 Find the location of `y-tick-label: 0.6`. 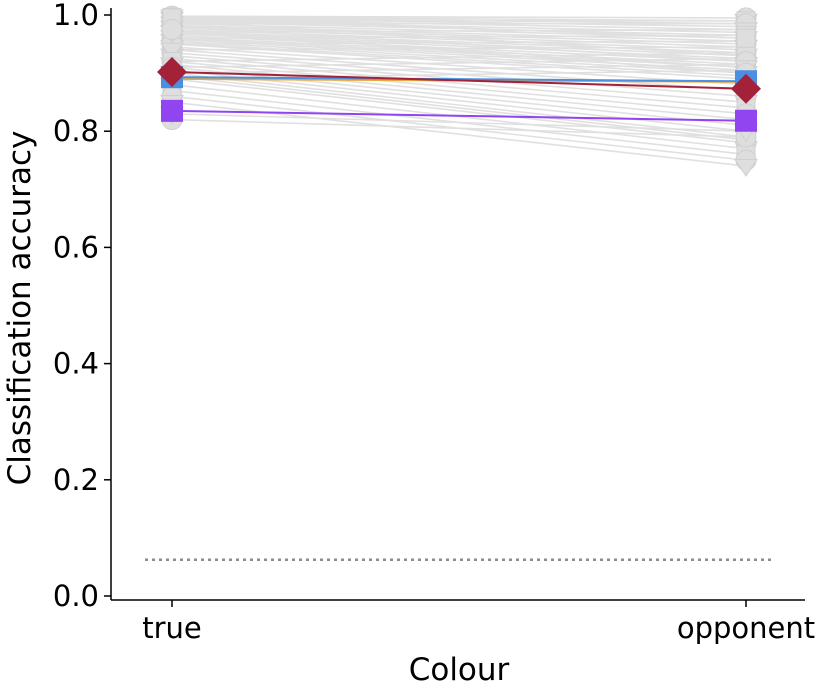

y-tick-label: 0.6 is located at coordinates (76, 247).